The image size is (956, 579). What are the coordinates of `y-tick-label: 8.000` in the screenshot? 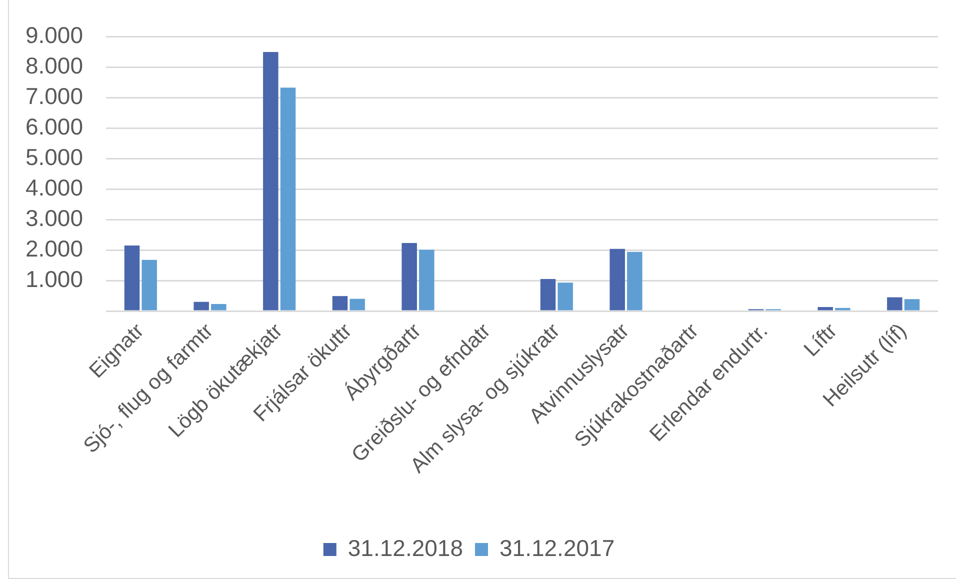 It's located at (54, 65).